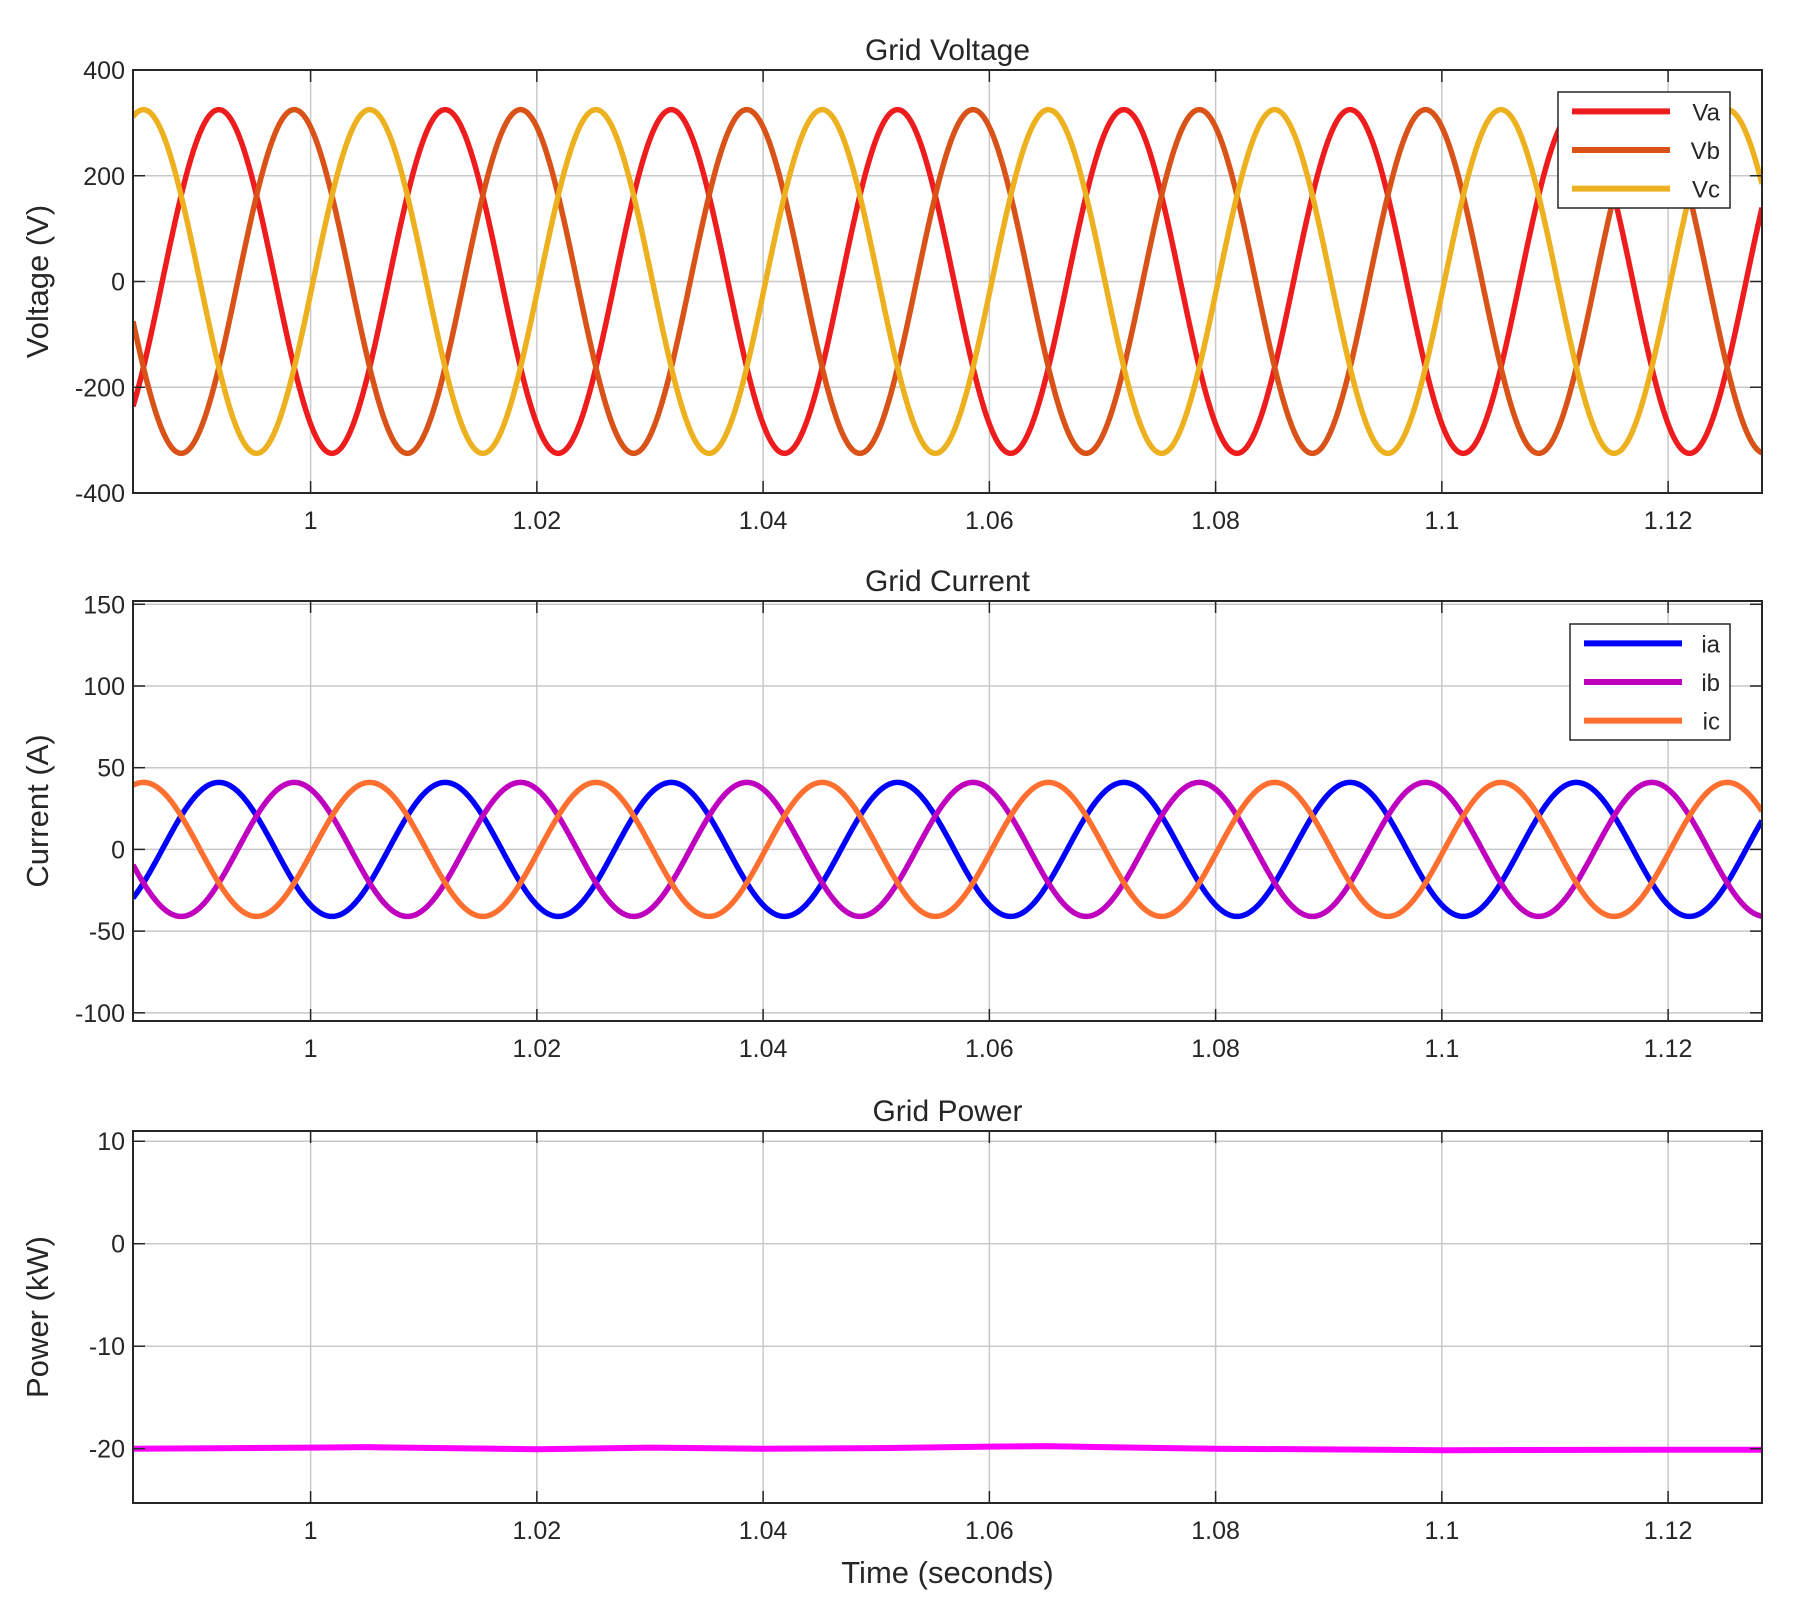 The height and width of the screenshot is (1609, 1793). Describe the element at coordinates (947, 1111) in the screenshot. I see `chart-title: Grid Power` at that location.